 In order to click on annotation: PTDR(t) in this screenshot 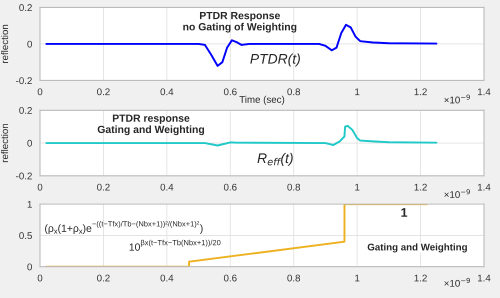, I will do `click(275, 60)`.